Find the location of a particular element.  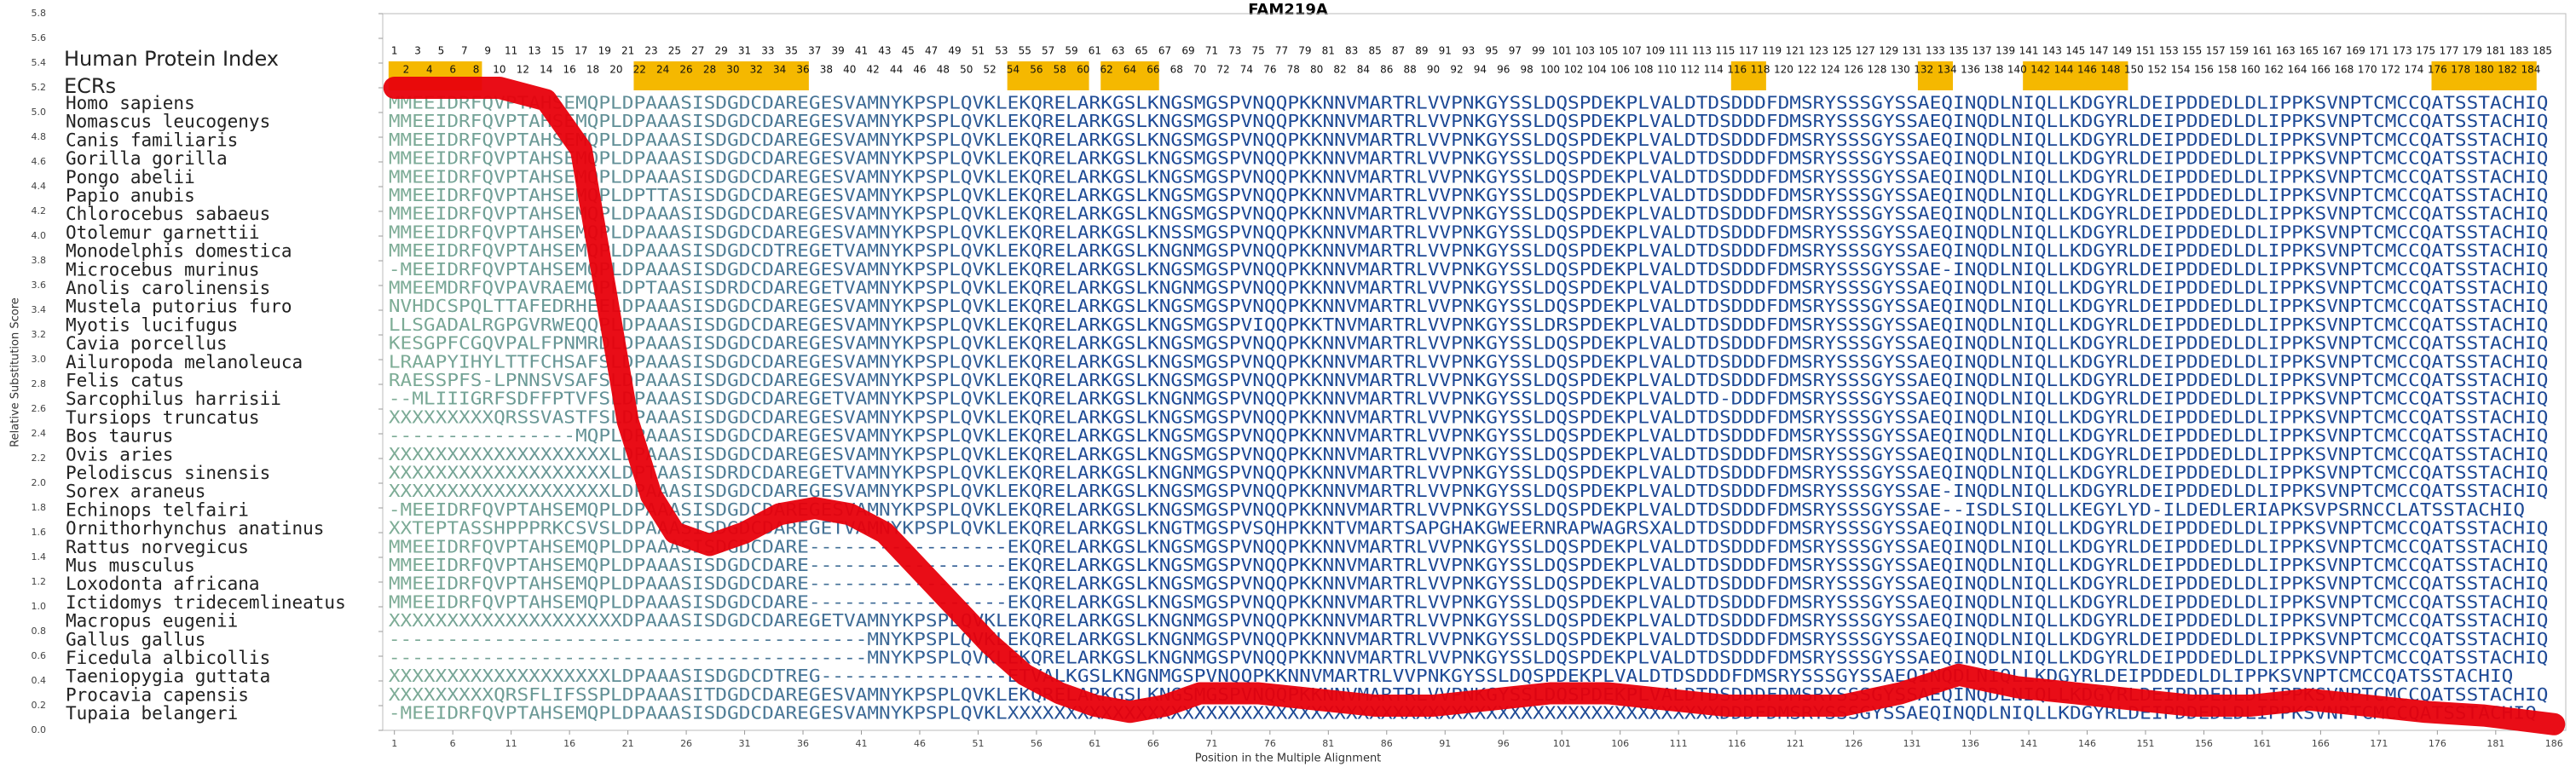

index-number: 128 is located at coordinates (1877, 70).